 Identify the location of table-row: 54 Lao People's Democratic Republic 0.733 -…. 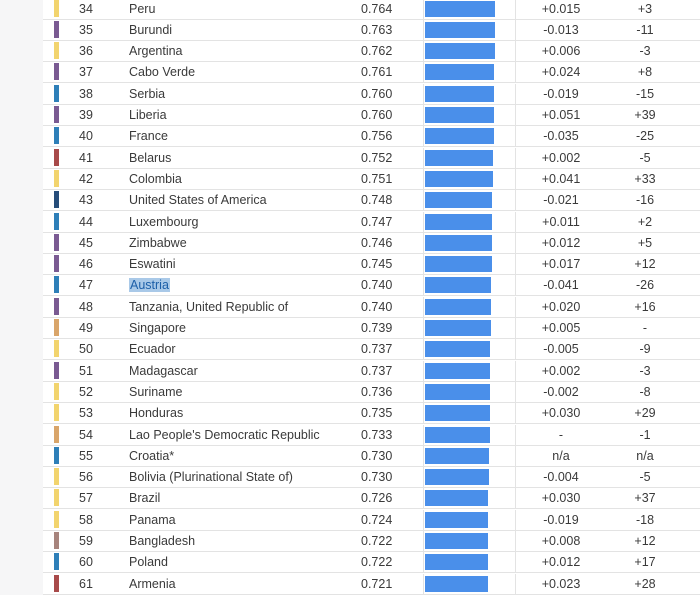
(371, 435).